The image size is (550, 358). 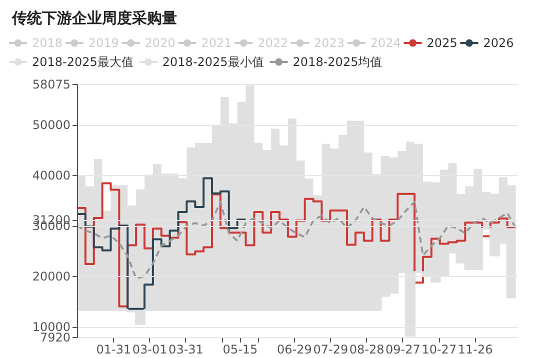 I want to click on x-tick-label: 11-26, so click(x=475, y=349).